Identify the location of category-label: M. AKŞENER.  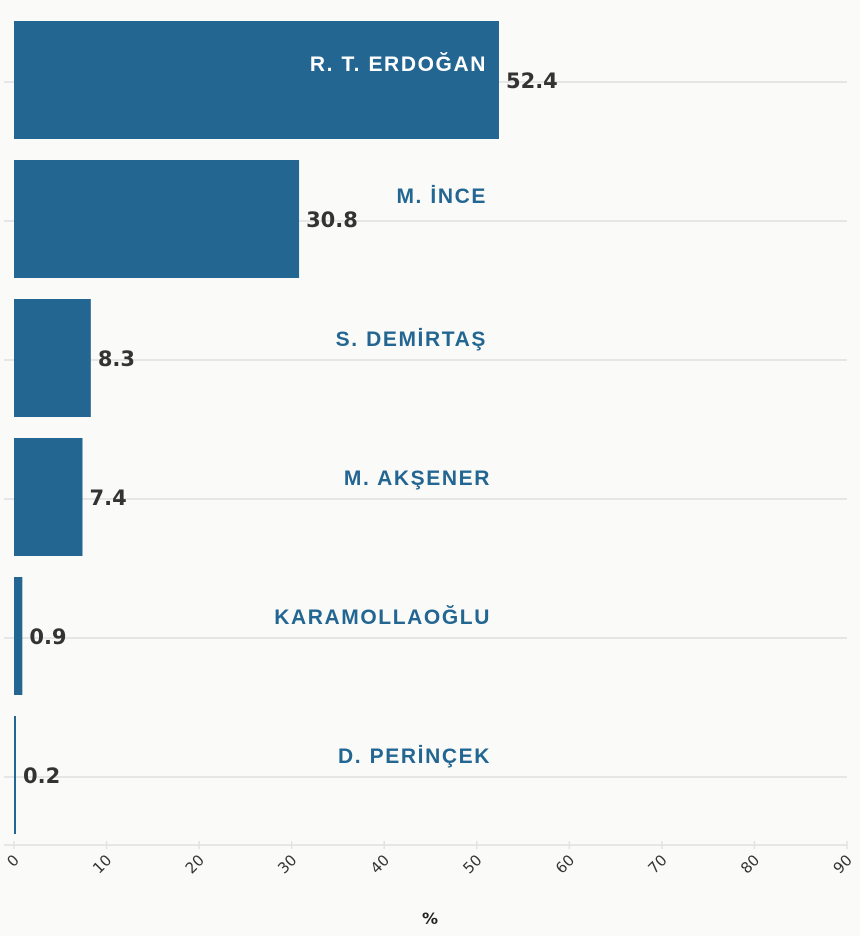
(417, 478).